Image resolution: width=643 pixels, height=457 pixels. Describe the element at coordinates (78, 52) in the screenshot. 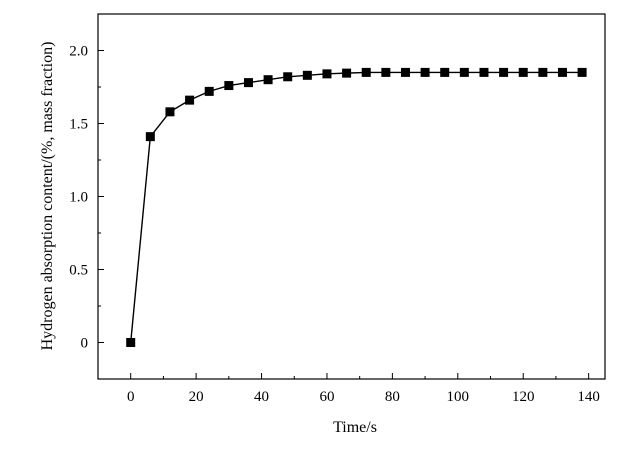

I see `y-tick-label: 2.0` at that location.